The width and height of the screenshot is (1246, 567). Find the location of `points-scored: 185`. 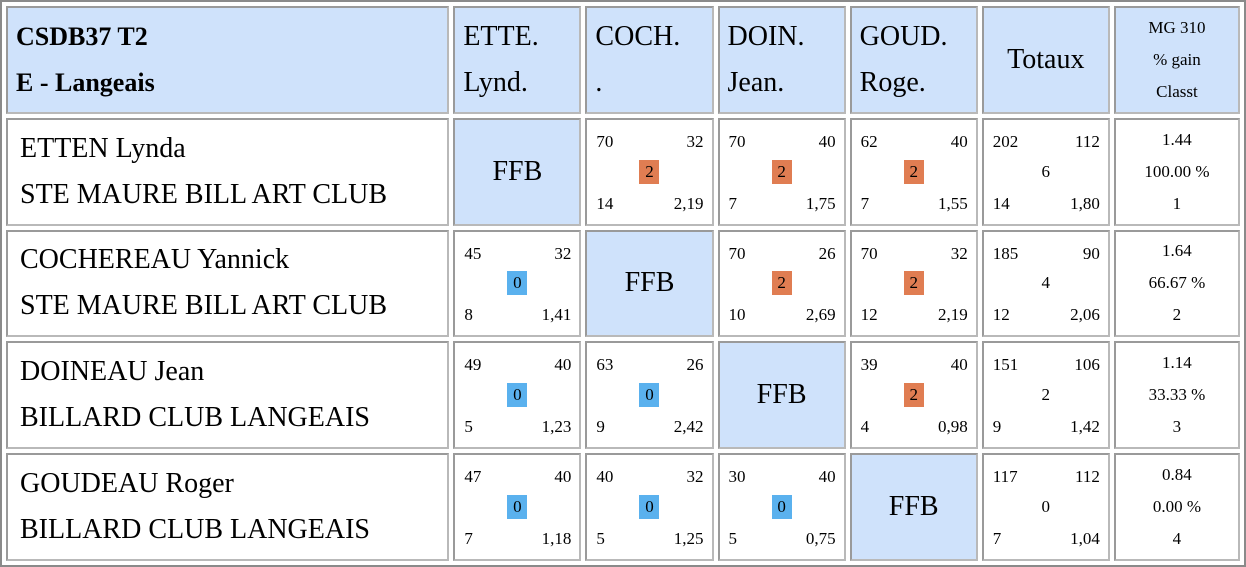

points-scored: 185 is located at coordinates (1005, 253).